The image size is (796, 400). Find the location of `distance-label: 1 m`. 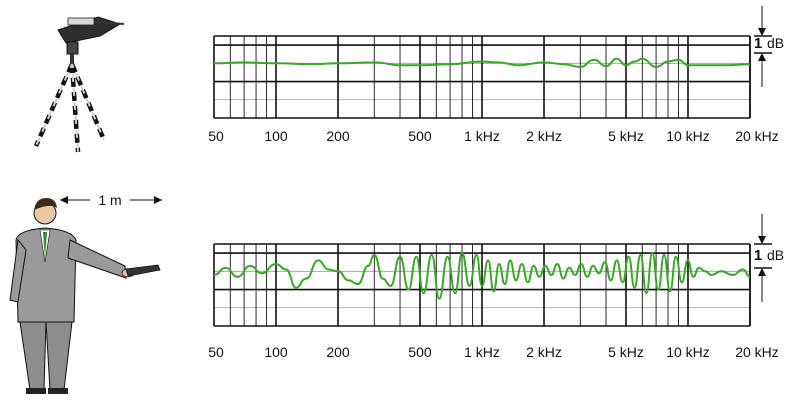

distance-label: 1 m is located at coordinates (109, 200).